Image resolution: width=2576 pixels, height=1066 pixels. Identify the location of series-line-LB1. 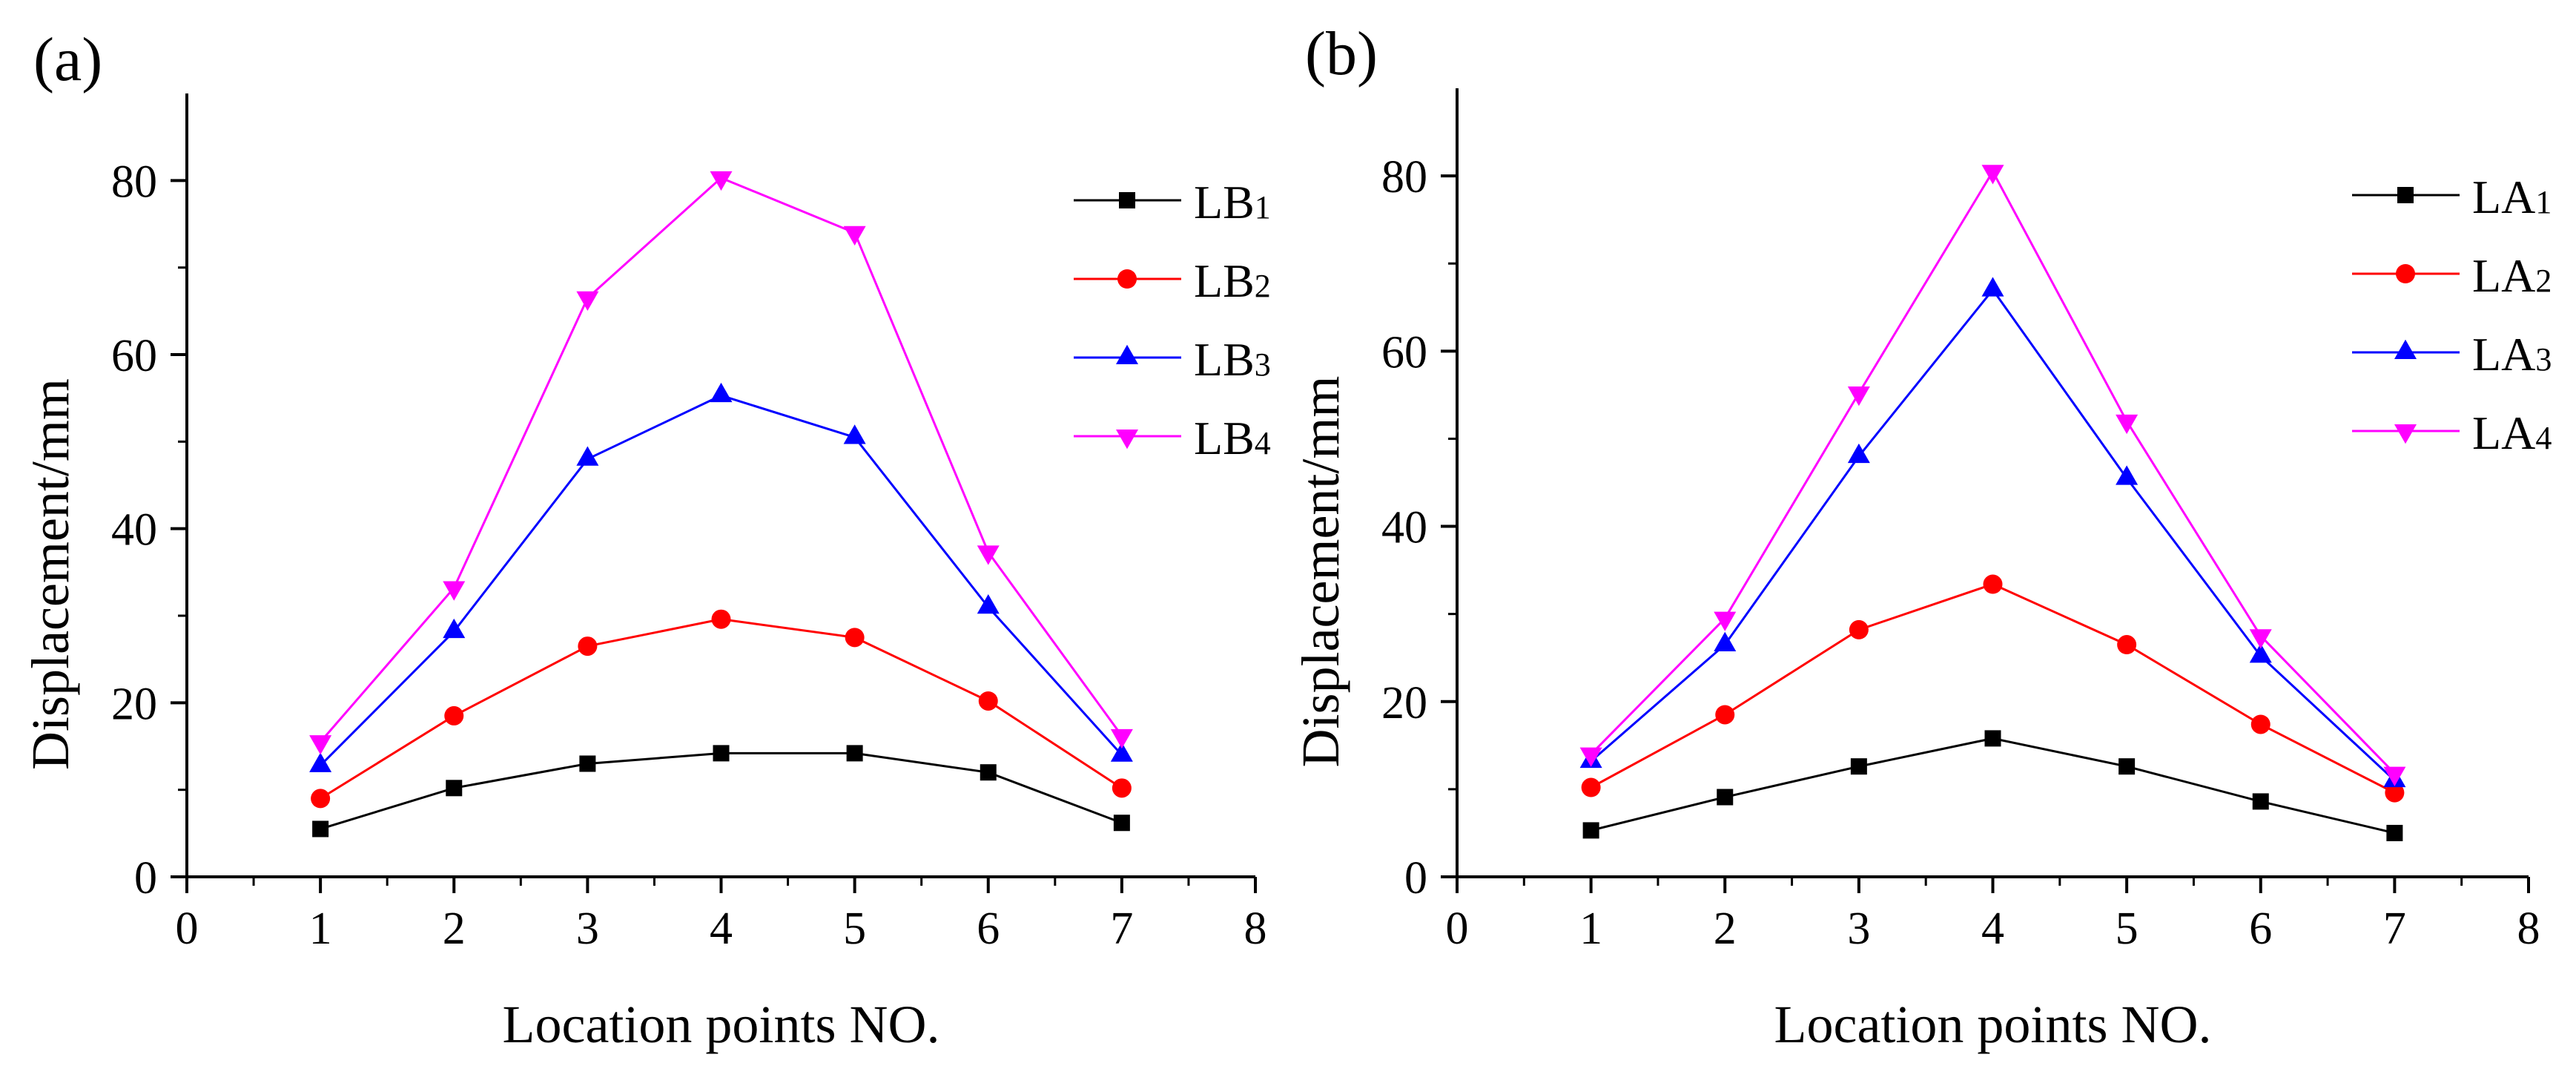
(721, 791).